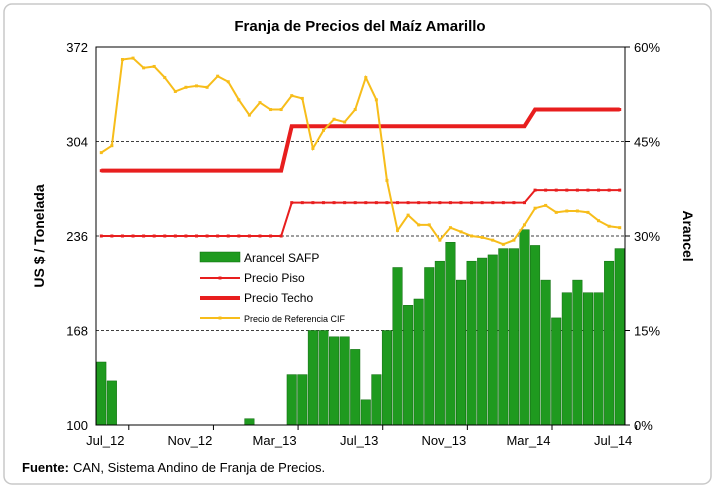 This screenshot has width=716, height=494. I want to click on y2-tick-label: 60%, so click(647, 47).